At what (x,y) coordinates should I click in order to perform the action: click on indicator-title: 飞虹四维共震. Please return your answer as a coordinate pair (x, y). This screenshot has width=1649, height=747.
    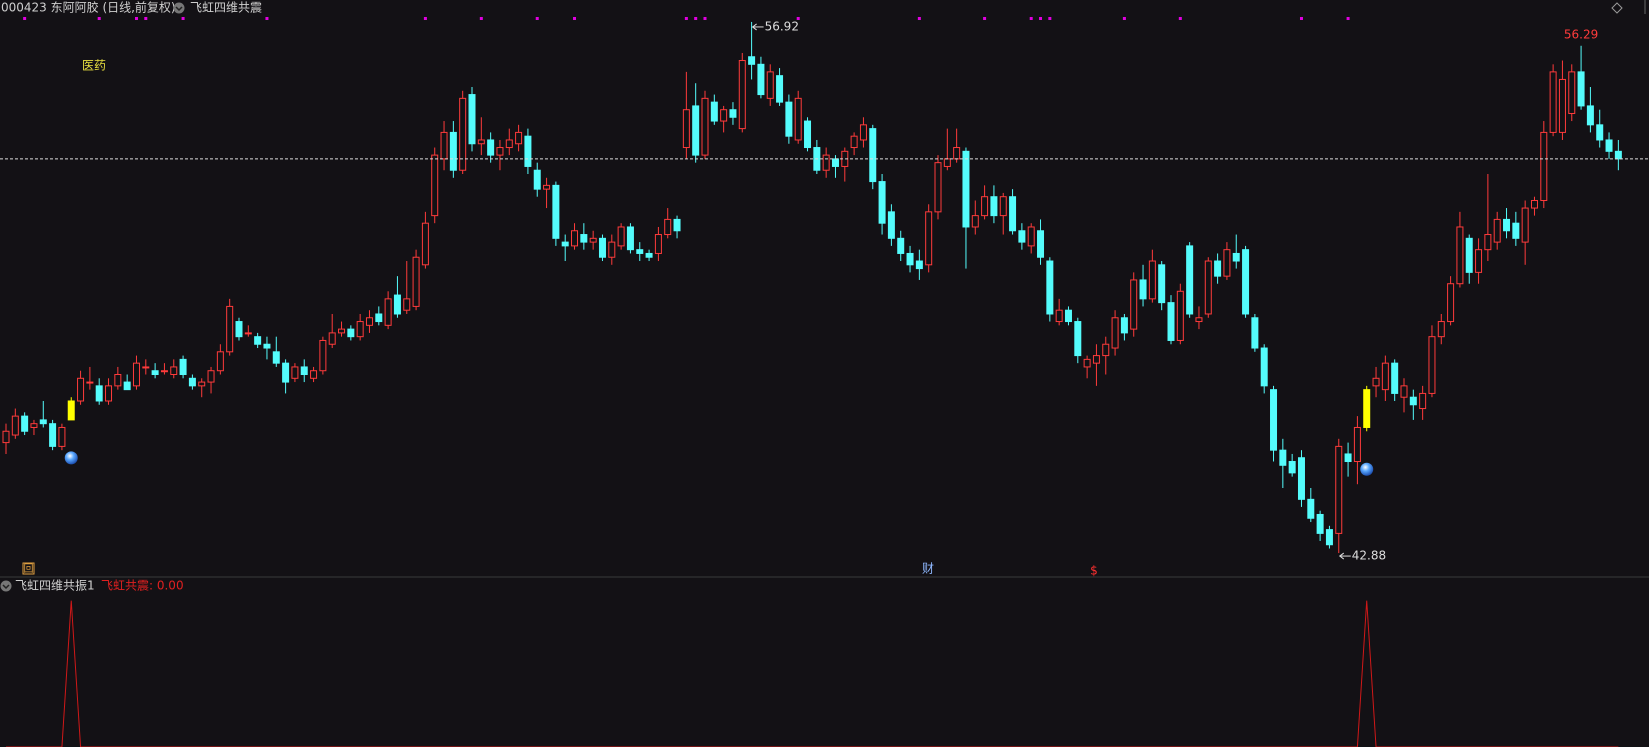
    Looking at the image, I should click on (226, 8).